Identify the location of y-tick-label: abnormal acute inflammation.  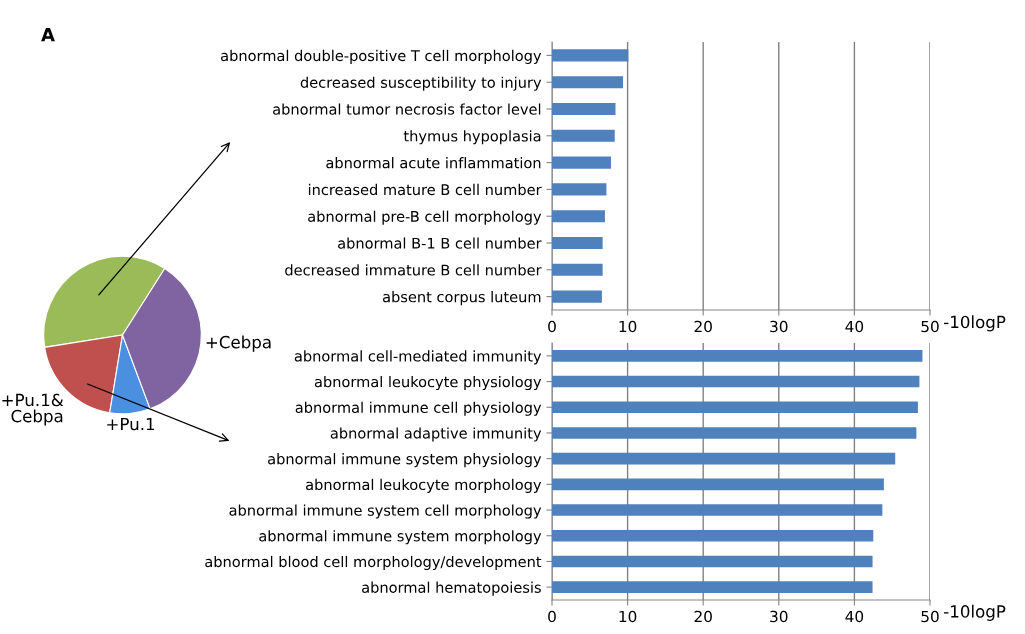
(433, 163).